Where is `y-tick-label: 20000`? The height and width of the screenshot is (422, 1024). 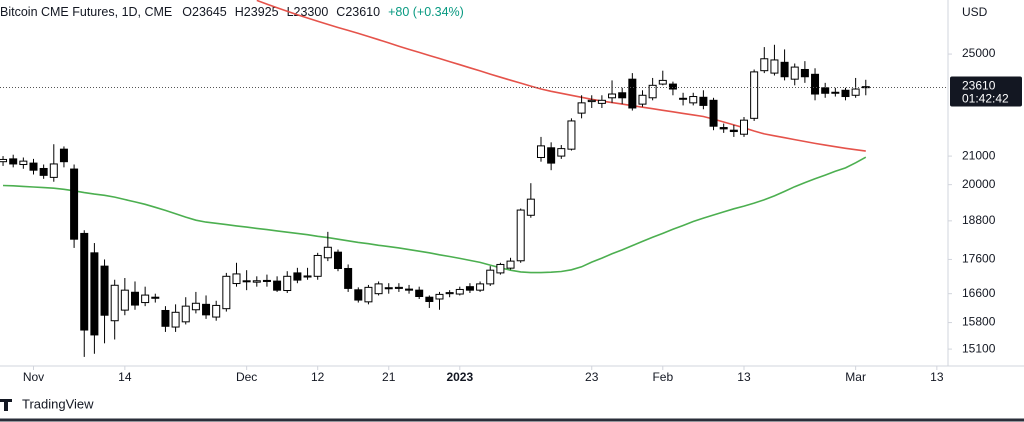
y-tick-label: 20000 is located at coordinates (979, 184).